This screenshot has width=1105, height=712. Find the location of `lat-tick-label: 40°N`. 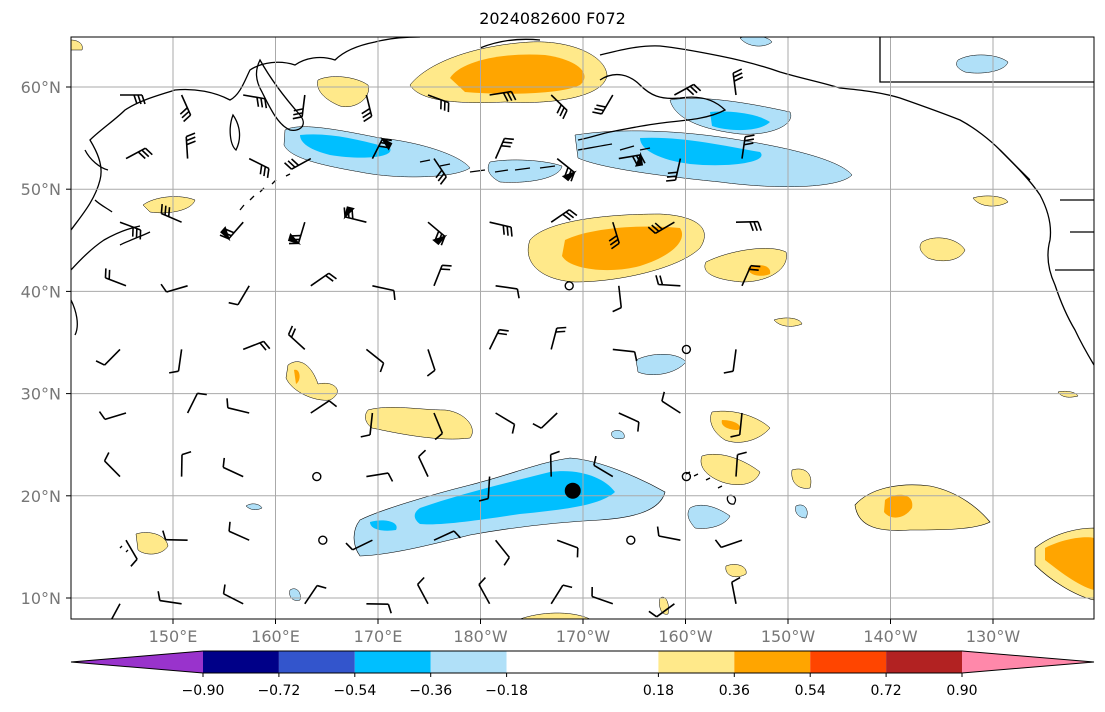

lat-tick-label: 40°N is located at coordinates (41, 291).